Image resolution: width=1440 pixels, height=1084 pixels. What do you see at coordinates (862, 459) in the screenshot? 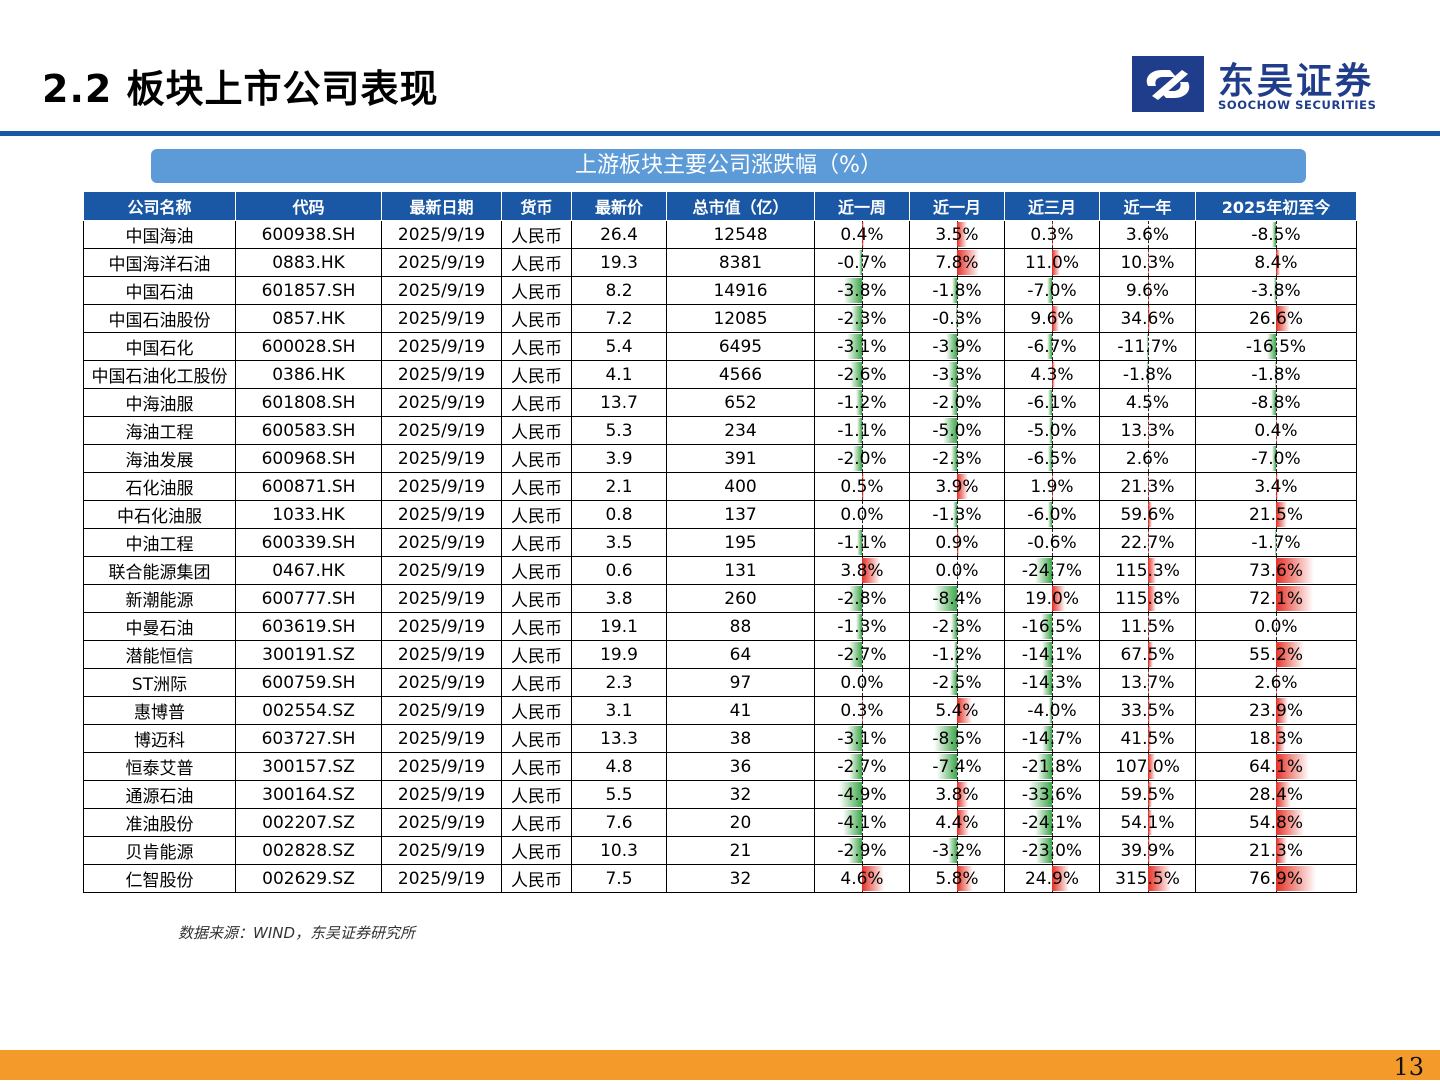
I see `table-cell: -2.0%` at bounding box center [862, 459].